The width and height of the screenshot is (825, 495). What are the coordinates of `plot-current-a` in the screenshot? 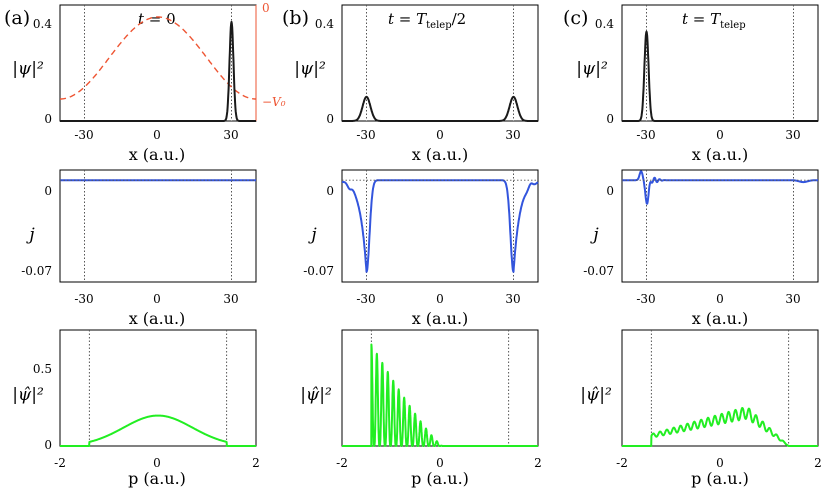 It's located at (158, 226).